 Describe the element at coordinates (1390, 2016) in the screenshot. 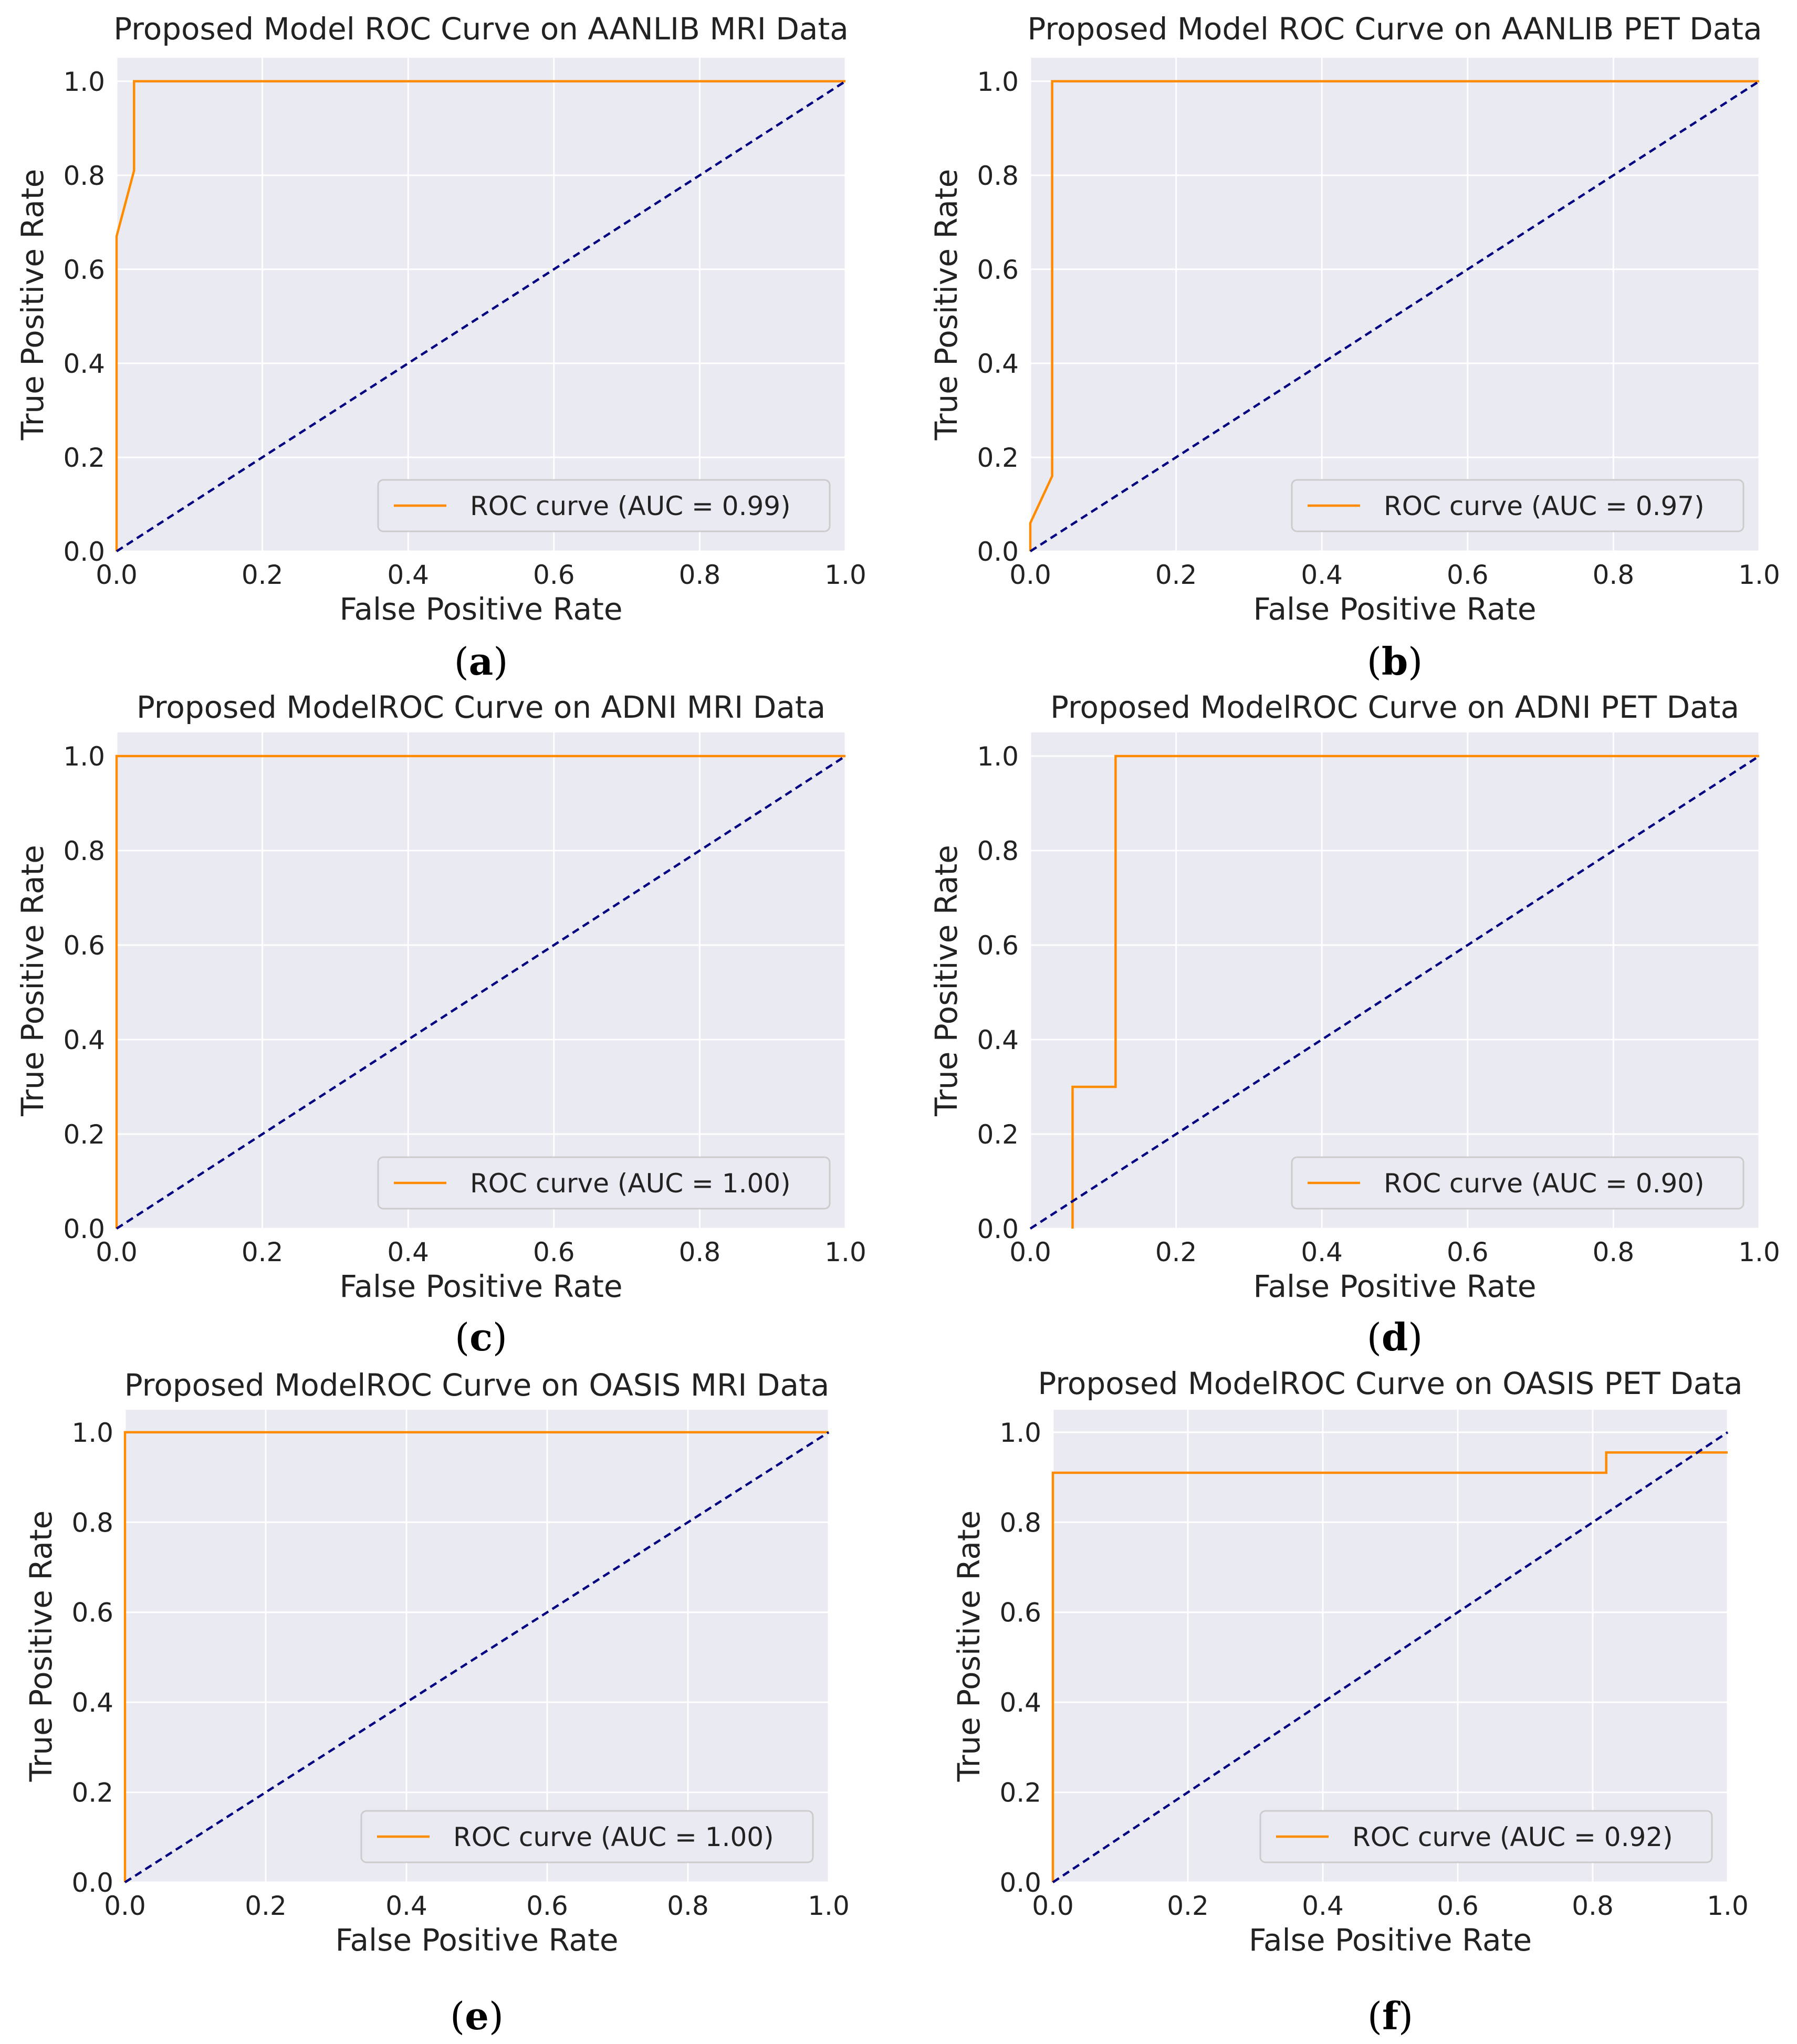

I see `panel-caption: (f)` at that location.